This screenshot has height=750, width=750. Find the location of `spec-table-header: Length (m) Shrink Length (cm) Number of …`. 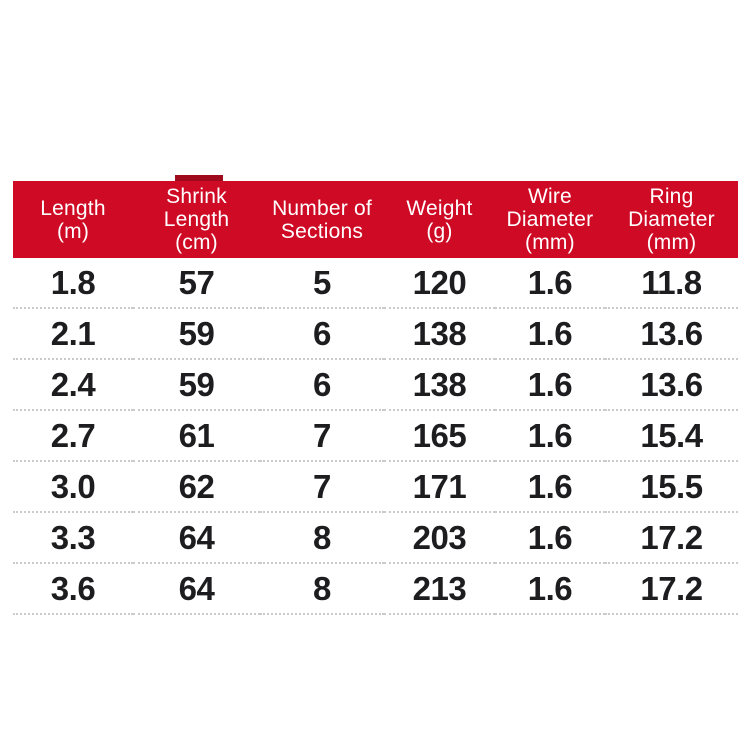

spec-table-header: Length (m) Shrink Length (cm) Number of … is located at coordinates (375, 219).